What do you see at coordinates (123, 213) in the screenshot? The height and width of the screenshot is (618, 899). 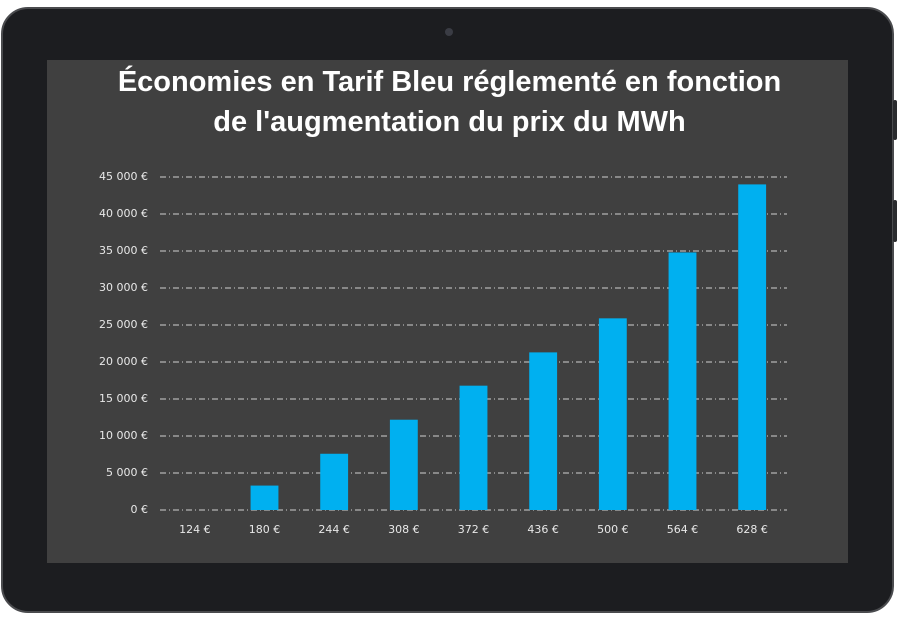 I see `y-tick-label: 40 000 €` at bounding box center [123, 213].